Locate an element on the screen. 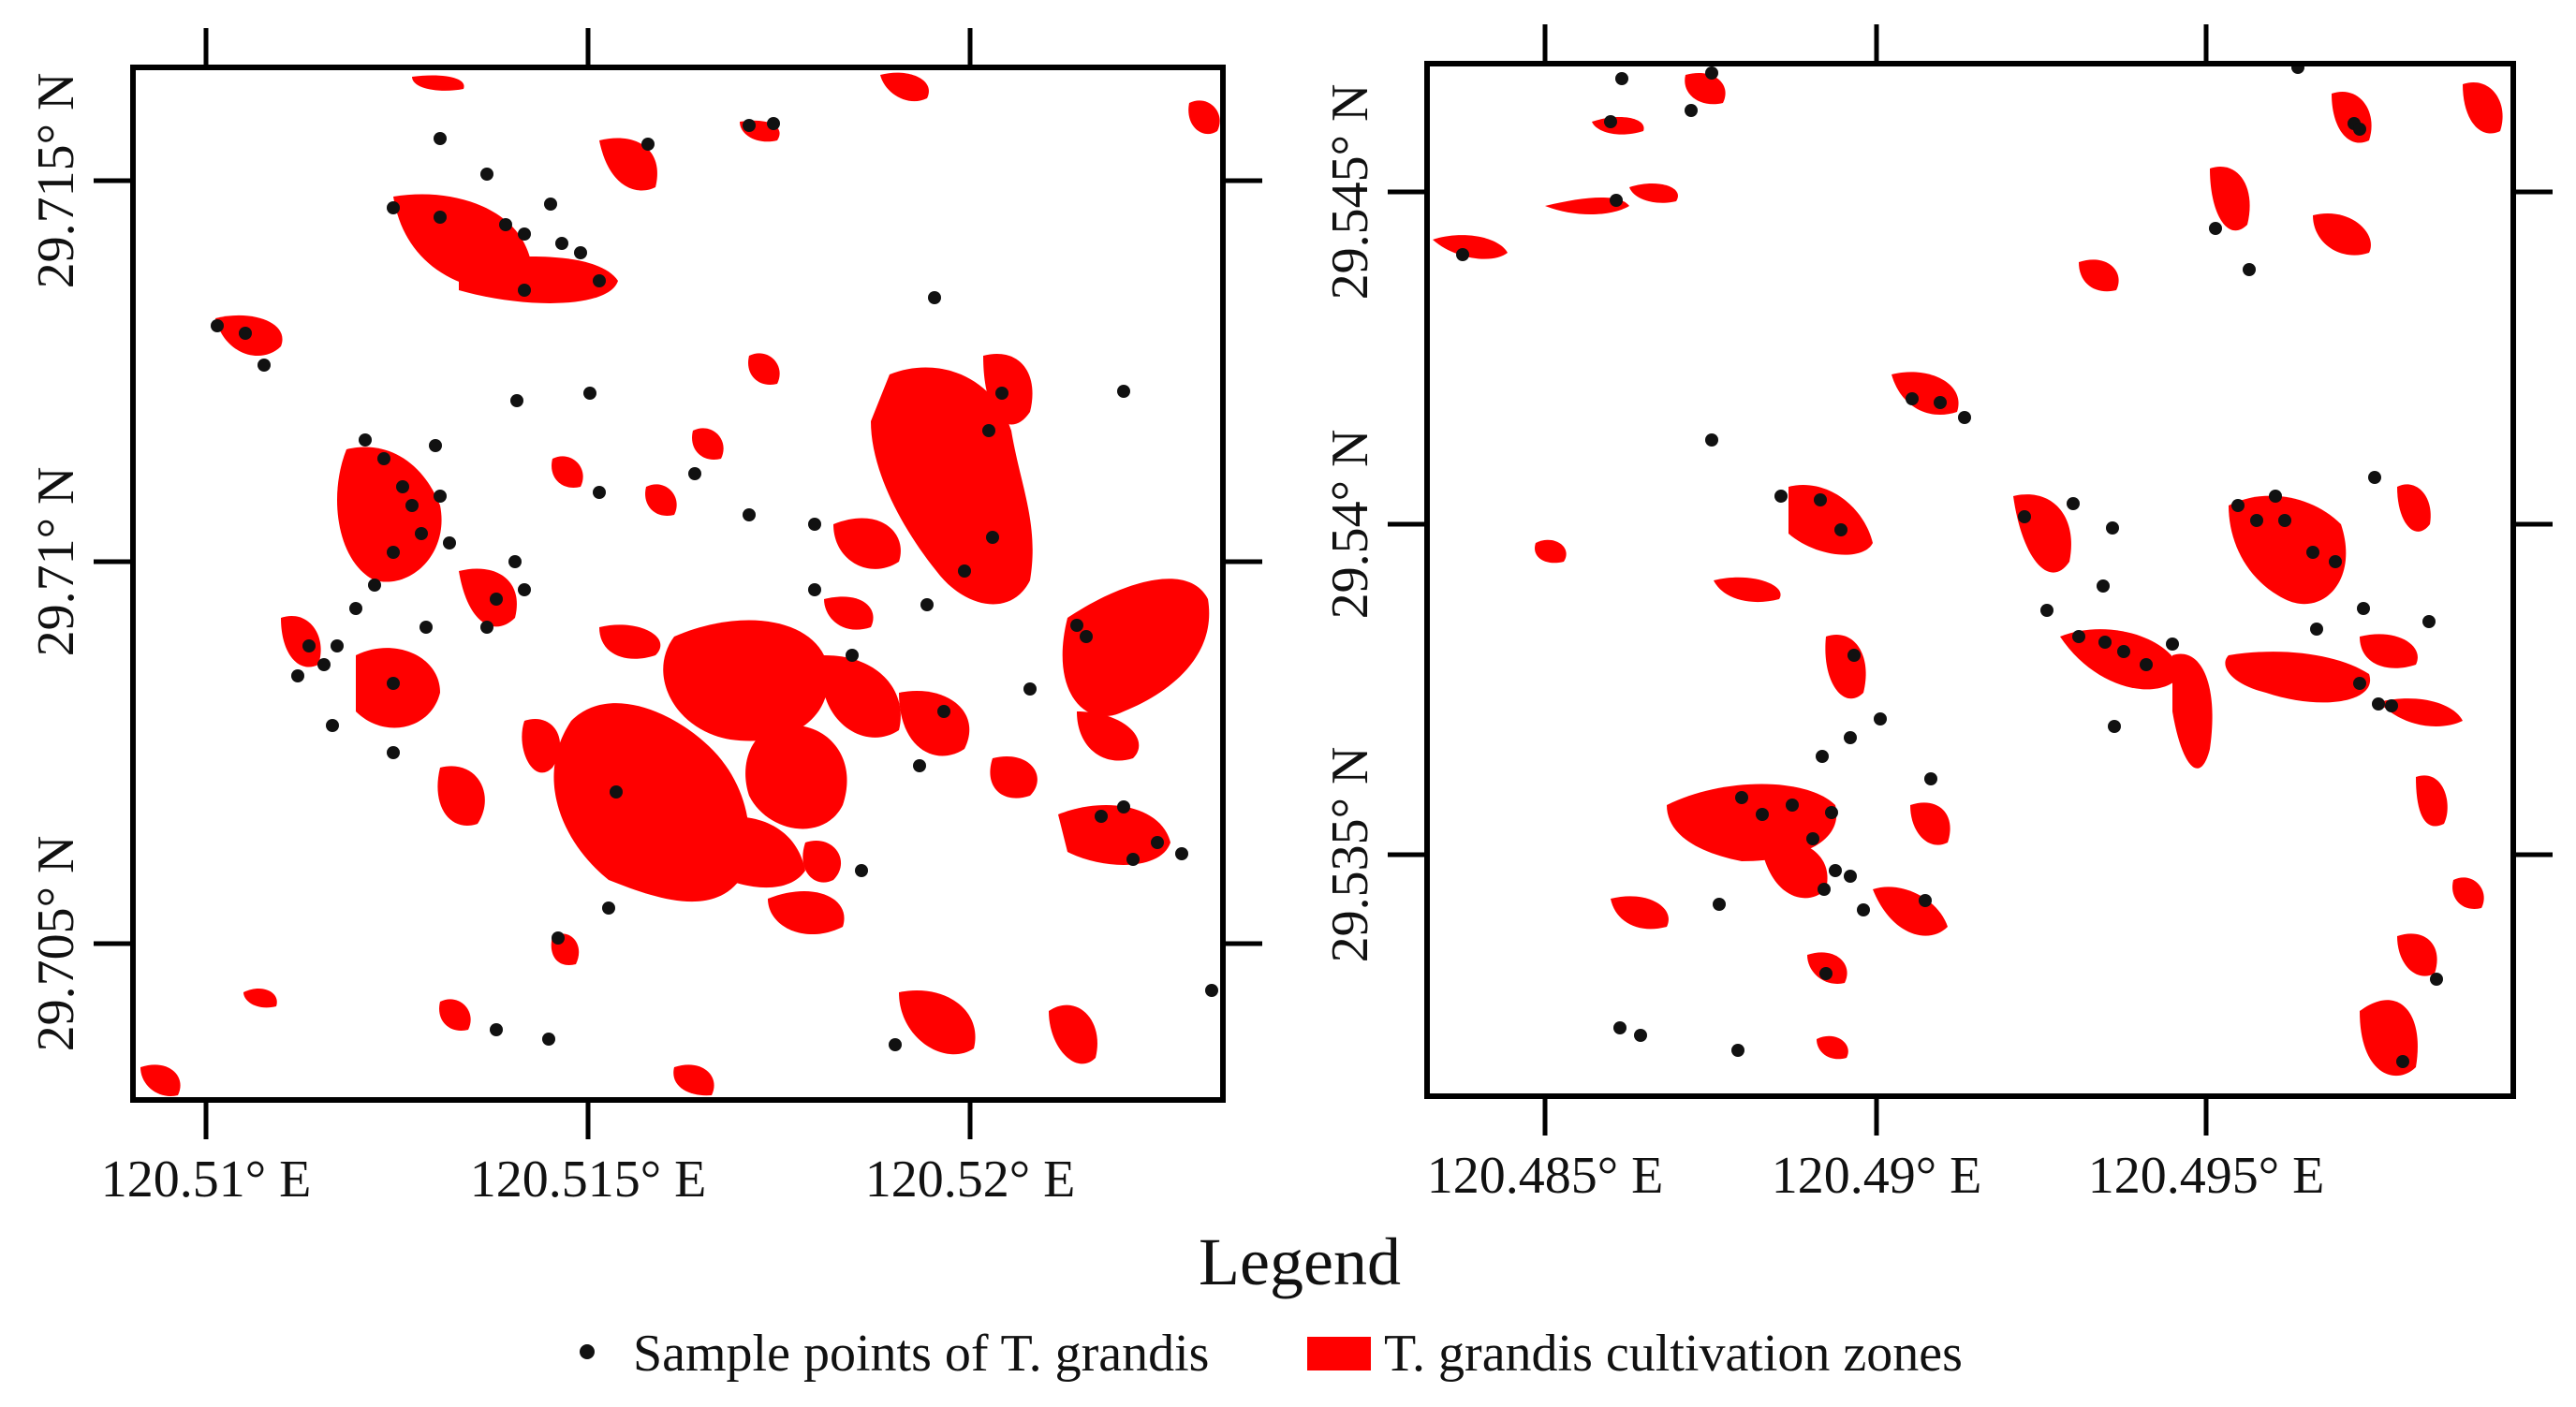 The image size is (2576, 1407). legend-title: Legend is located at coordinates (1300, 1261).